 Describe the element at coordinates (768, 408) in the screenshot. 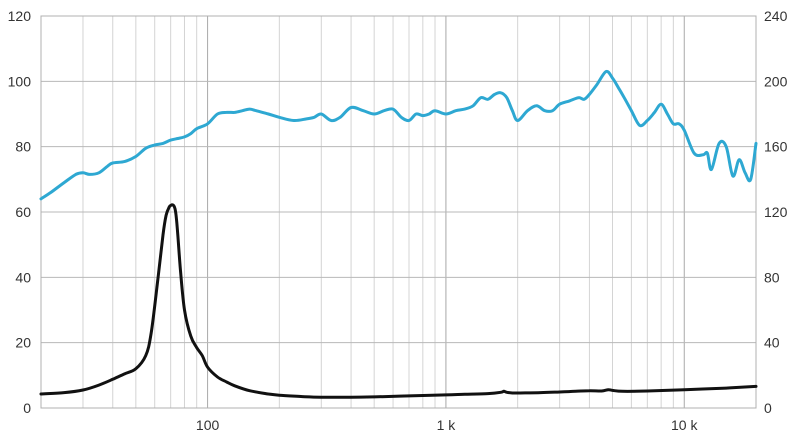

I see `right-axis-tick-label: 0` at that location.